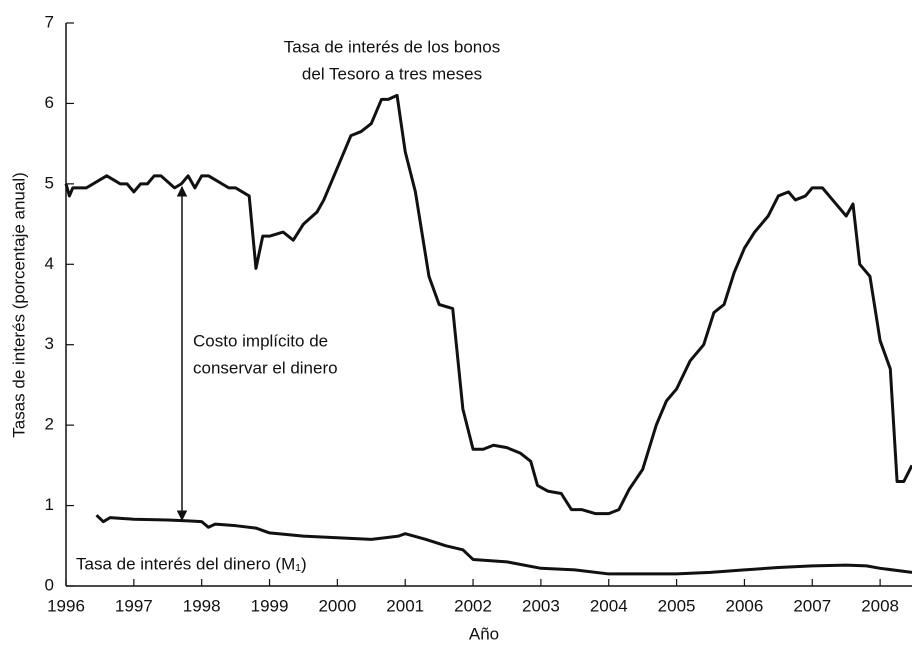  I want to click on y-tick-label: 7, so click(49, 21).